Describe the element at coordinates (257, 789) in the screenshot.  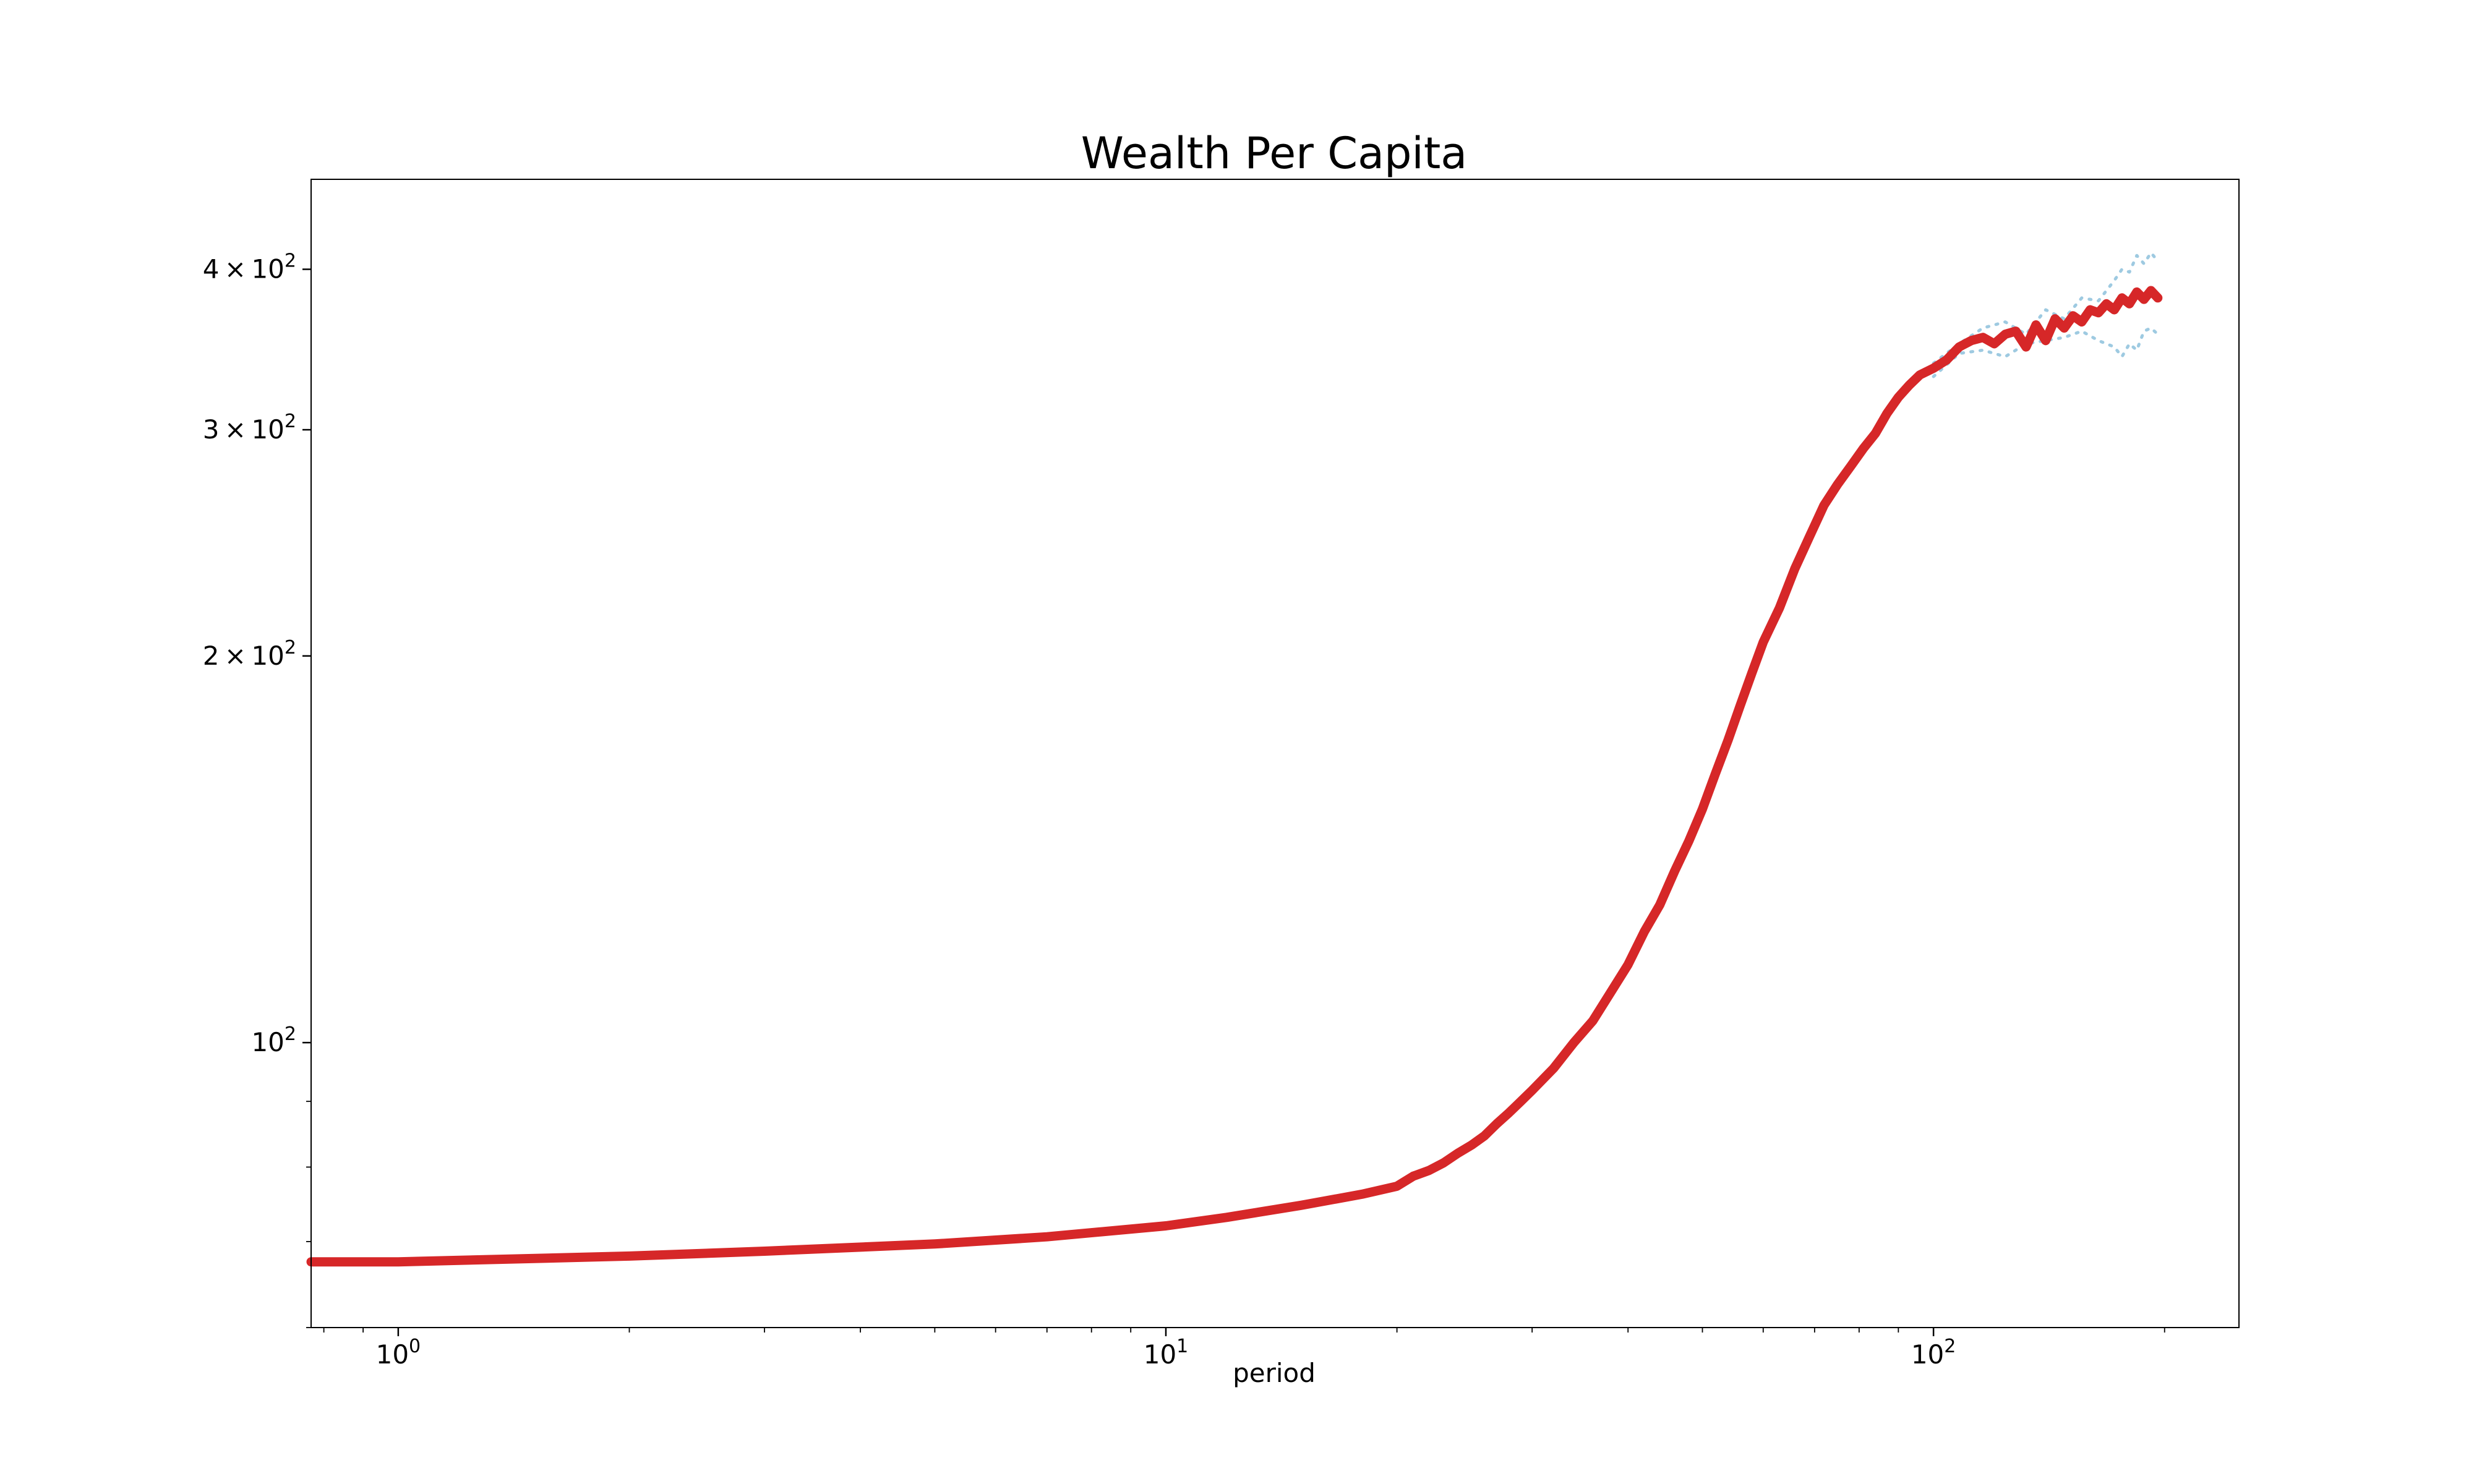
I see `y-axis: 102 2 × 102 3 × 102 4 × 102` at that location.